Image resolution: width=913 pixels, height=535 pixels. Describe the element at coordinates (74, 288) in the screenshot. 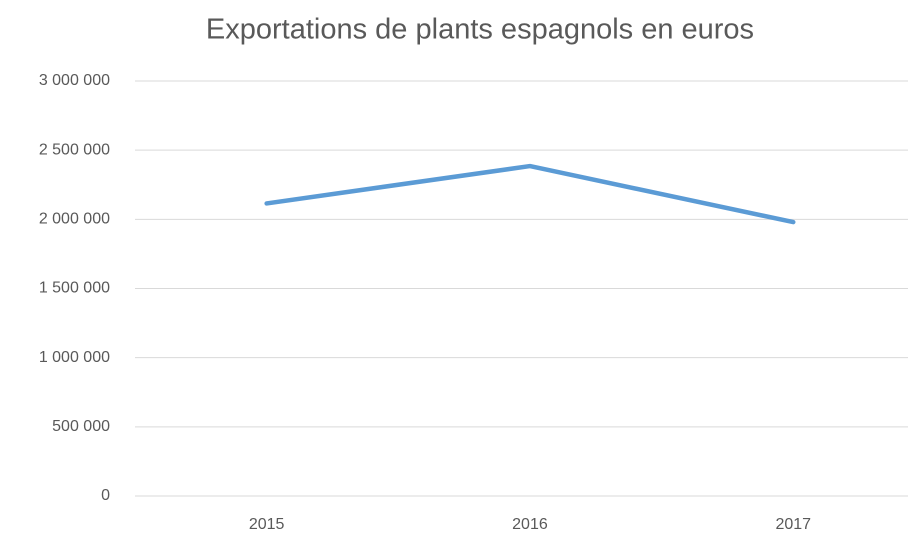

I see `y-tick-label: 1 500 000` at that location.